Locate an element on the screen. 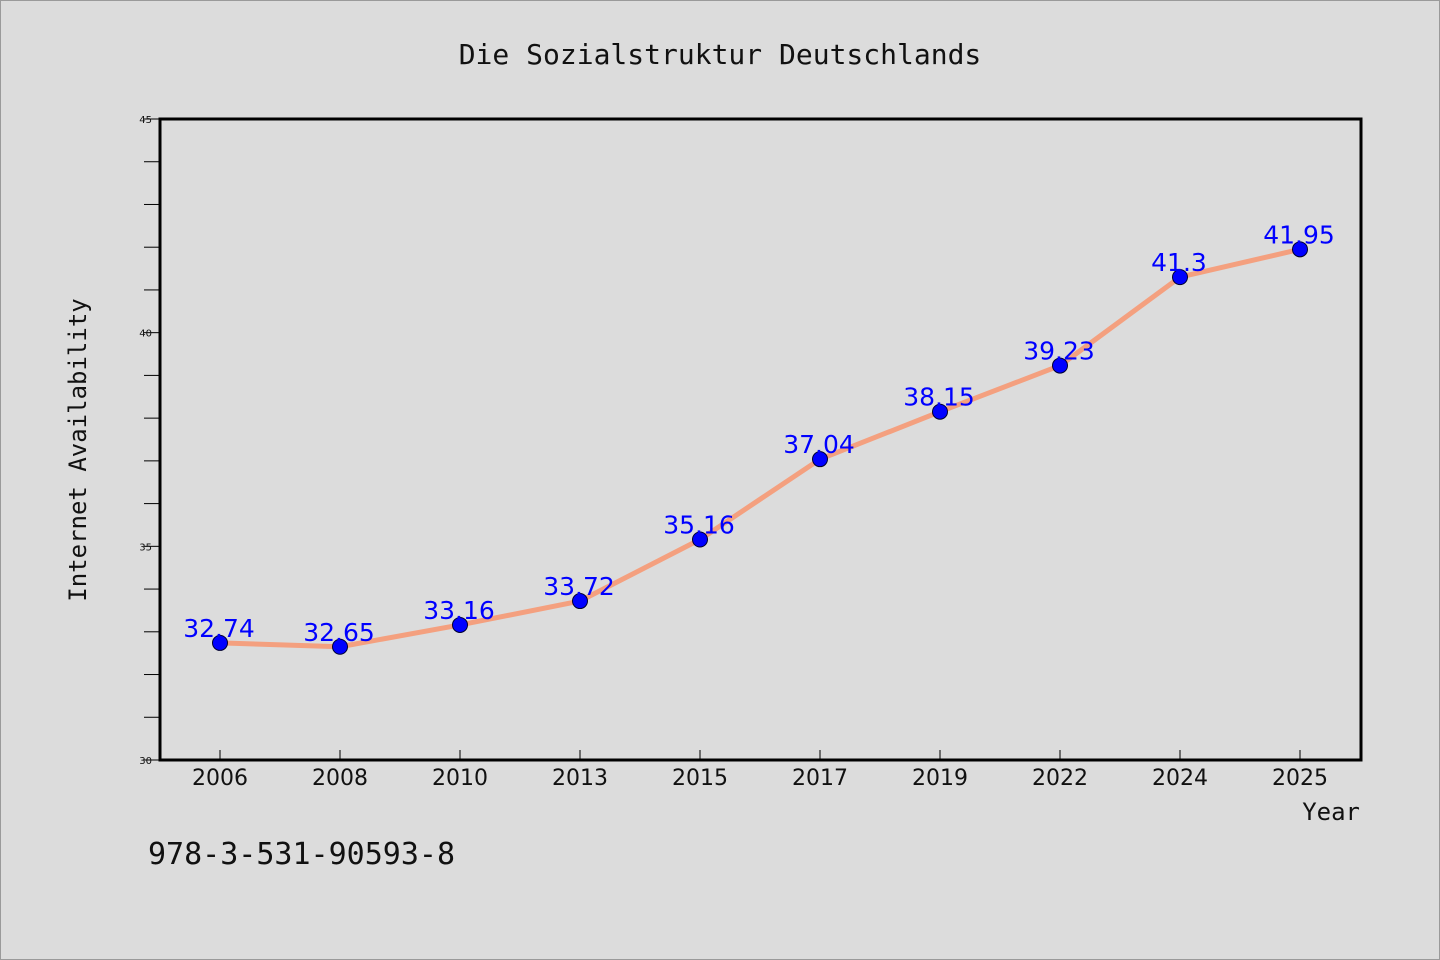 This screenshot has height=960, width=1440. y-tick-label: 30 is located at coordinates (145, 761).